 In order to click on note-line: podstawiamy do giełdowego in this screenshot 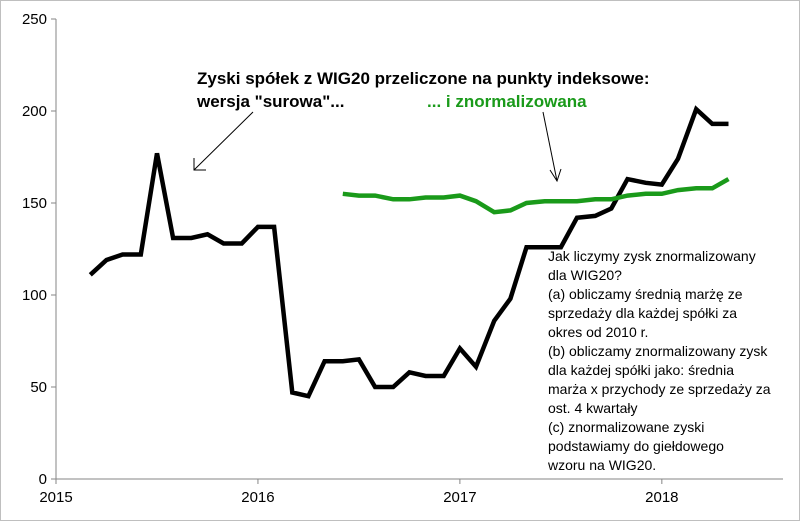, I will do `click(636, 446)`.